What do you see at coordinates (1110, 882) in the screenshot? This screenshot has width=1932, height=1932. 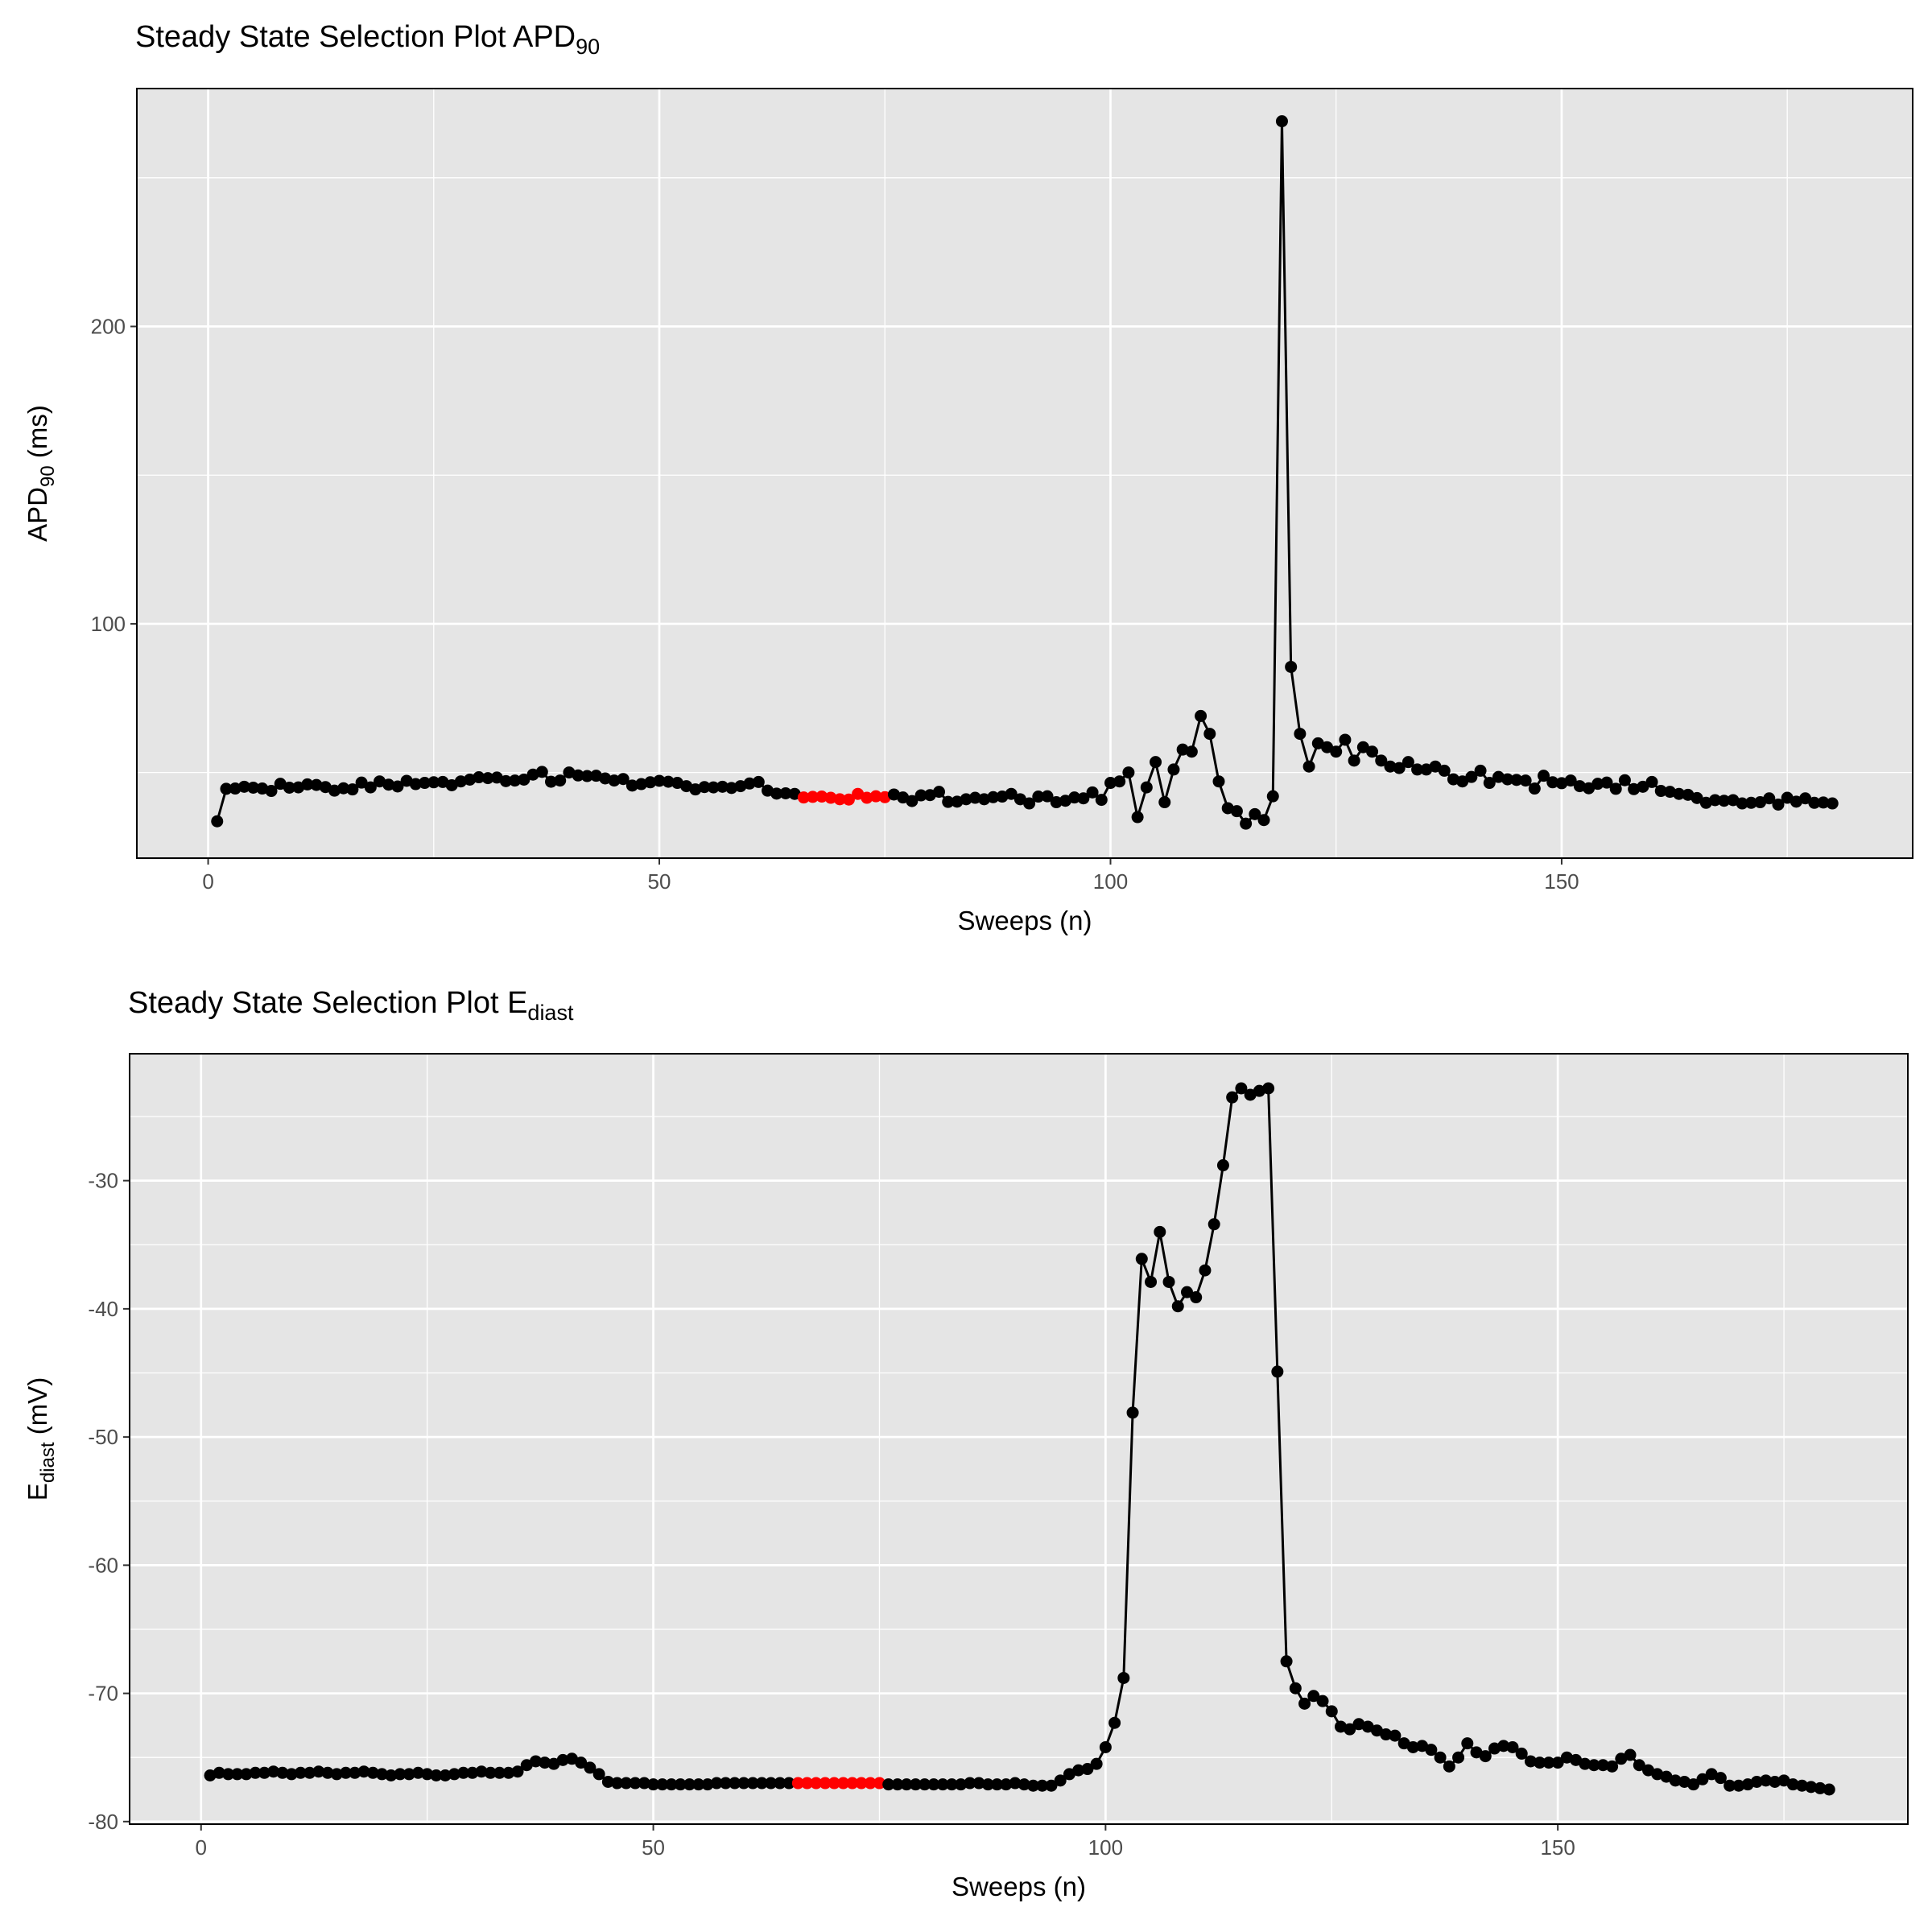 I see `x-tick-label: 100` at bounding box center [1110, 882].